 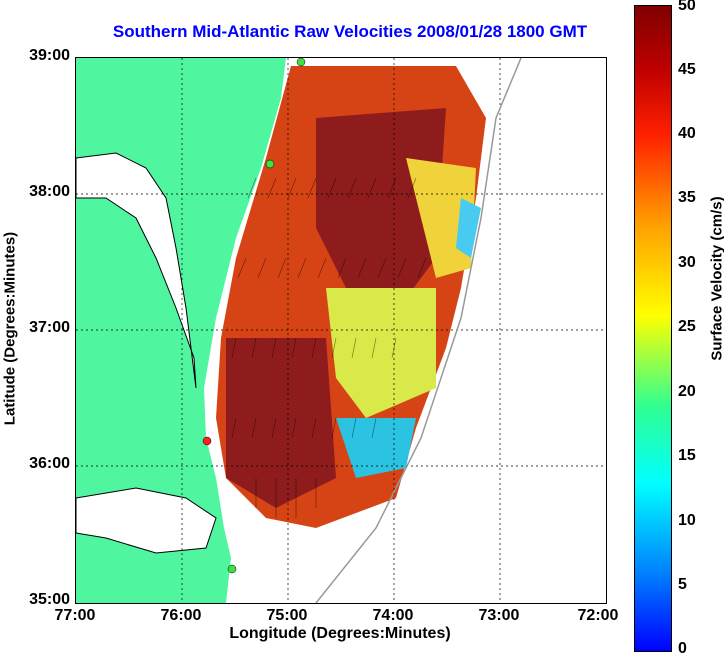 What do you see at coordinates (10, 328) in the screenshot?
I see `y-axis-label: Latitude (Degrees:Minutes)` at bounding box center [10, 328].